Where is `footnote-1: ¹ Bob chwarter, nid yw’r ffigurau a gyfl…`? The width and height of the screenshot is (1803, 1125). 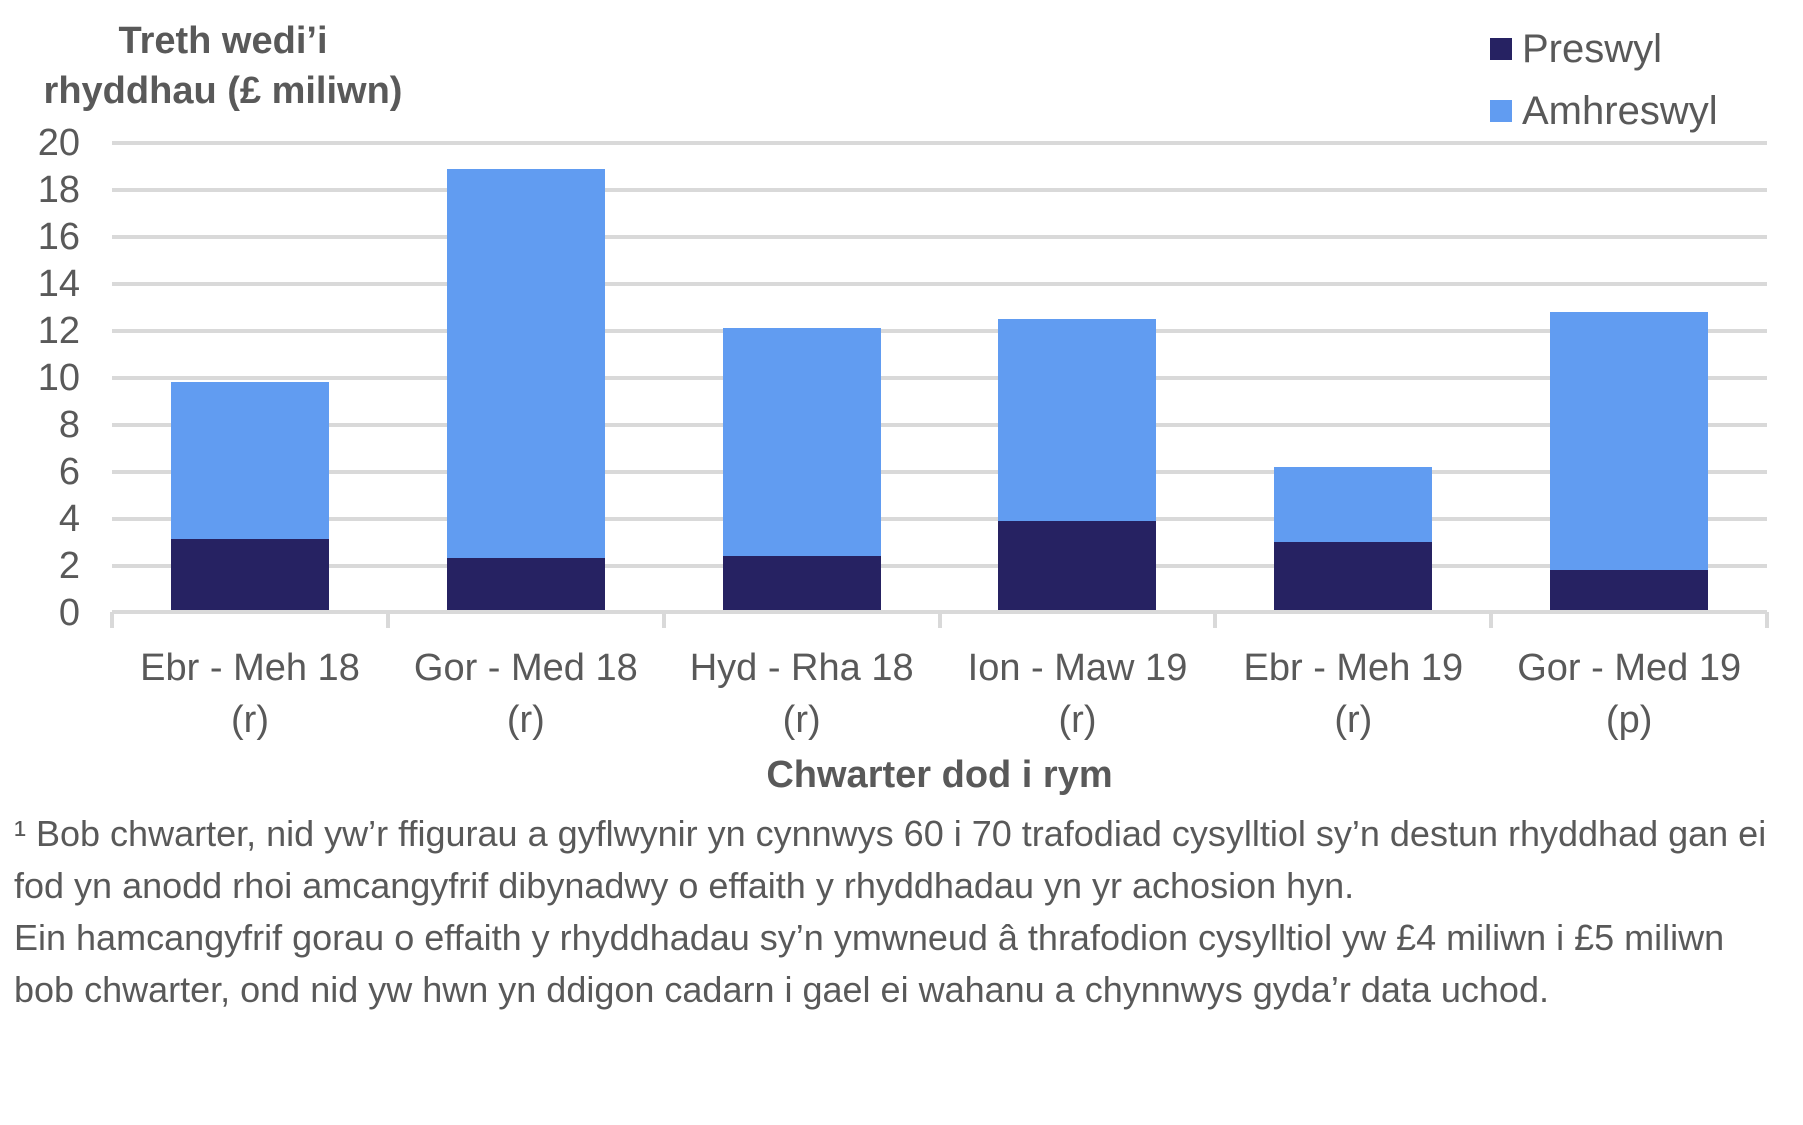 footnote-1: ¹ Bob chwarter, nid yw’r ffigurau a gyfl… is located at coordinates (890, 859).